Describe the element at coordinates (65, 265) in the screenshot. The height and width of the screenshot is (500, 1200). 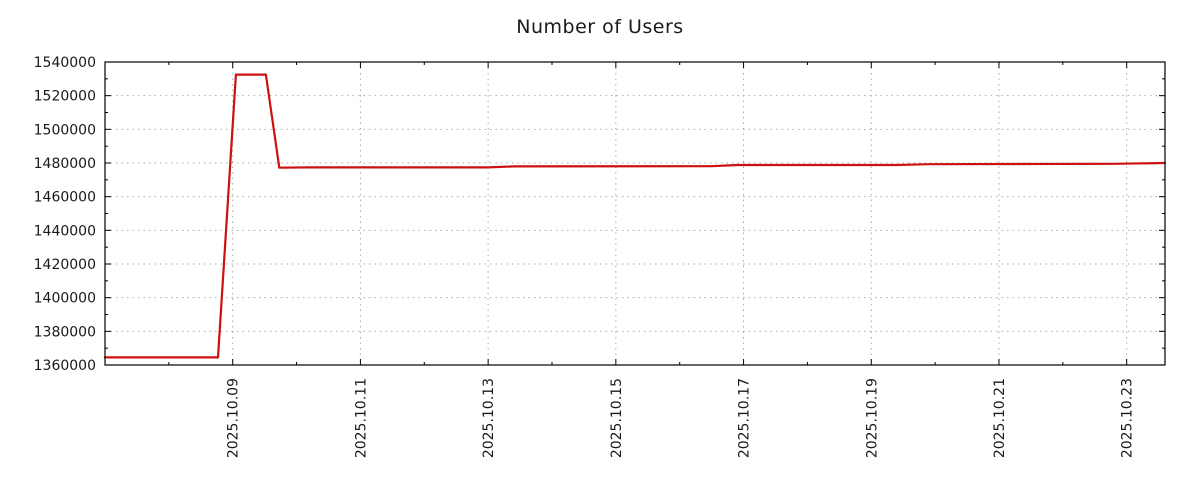
I see `y-tick-label: 1420000` at that location.